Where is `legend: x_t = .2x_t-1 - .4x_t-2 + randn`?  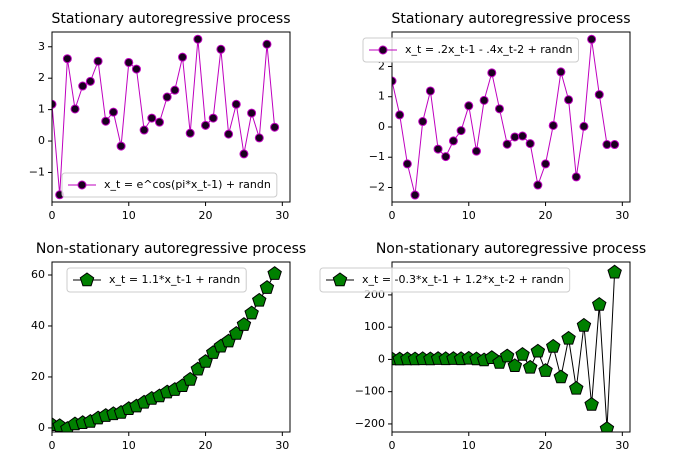 legend: x_t = .2x_t-1 - .4x_t-2 + randn is located at coordinates (470, 50).